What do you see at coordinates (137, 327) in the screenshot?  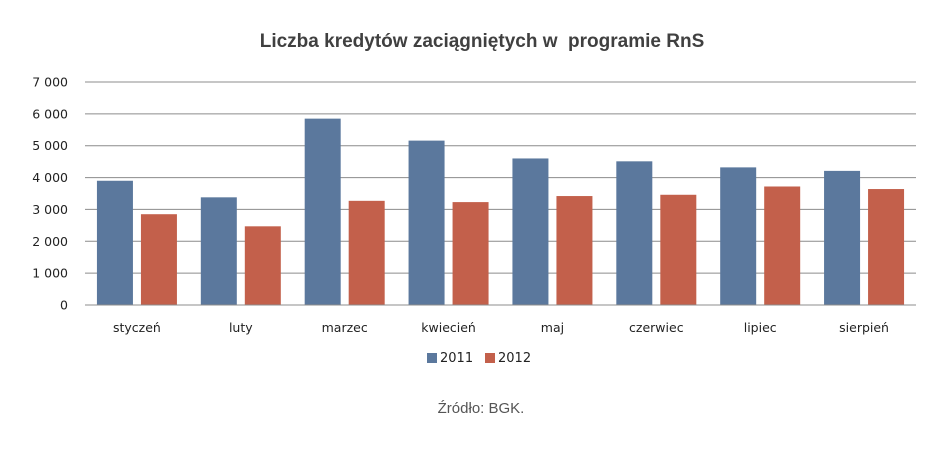 I see `x-tick-label: styczeń` at bounding box center [137, 327].